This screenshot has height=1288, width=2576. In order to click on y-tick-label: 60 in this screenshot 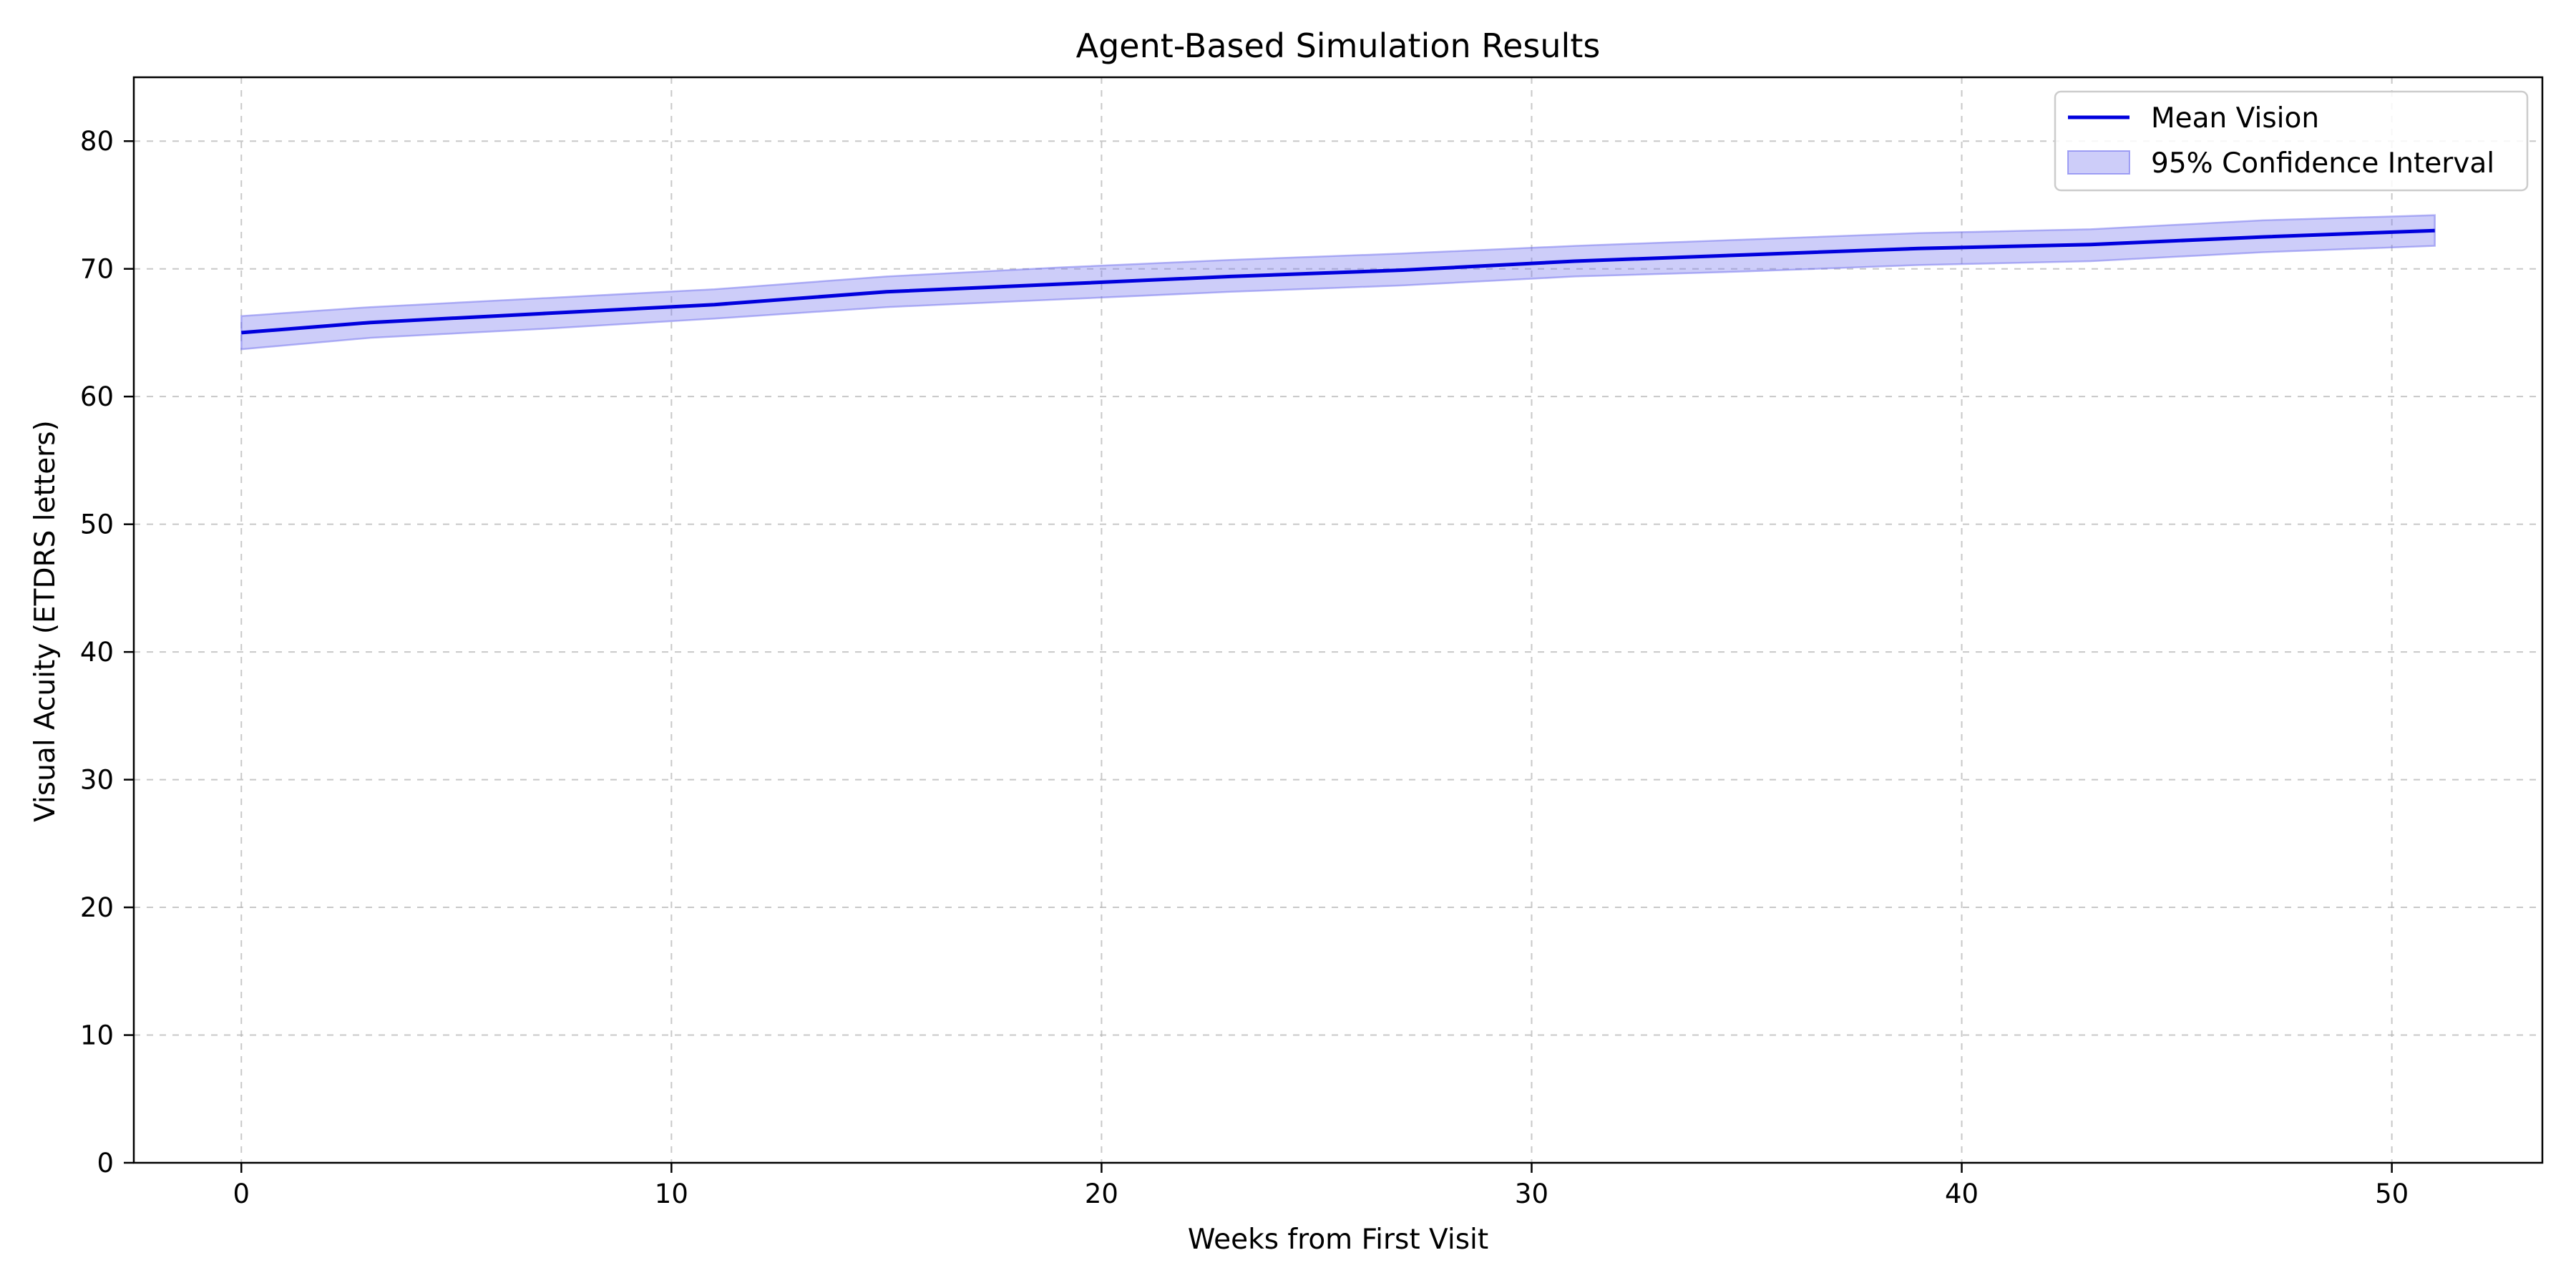, I will do `click(97, 396)`.